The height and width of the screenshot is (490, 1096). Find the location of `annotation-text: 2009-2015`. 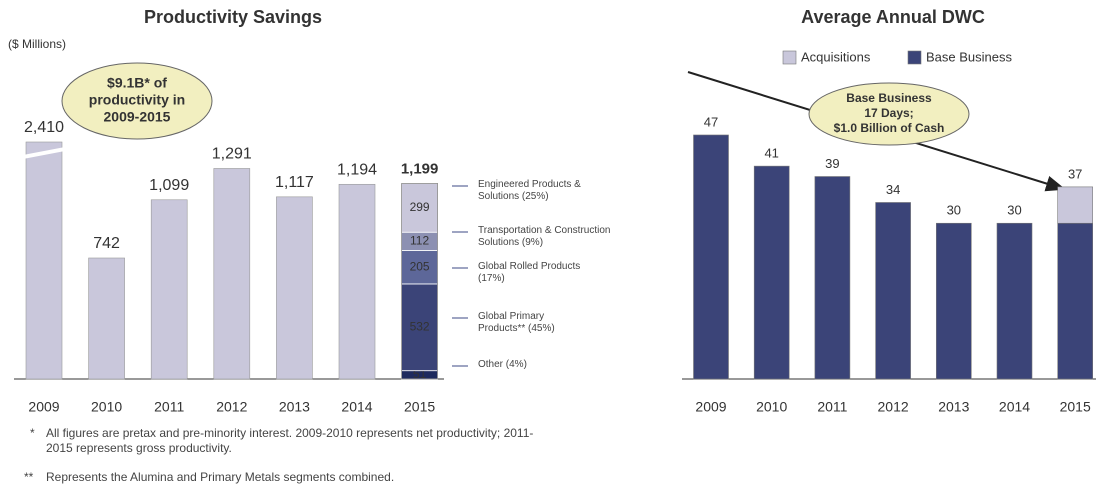

annotation-text: 2009-2015 is located at coordinates (137, 117).